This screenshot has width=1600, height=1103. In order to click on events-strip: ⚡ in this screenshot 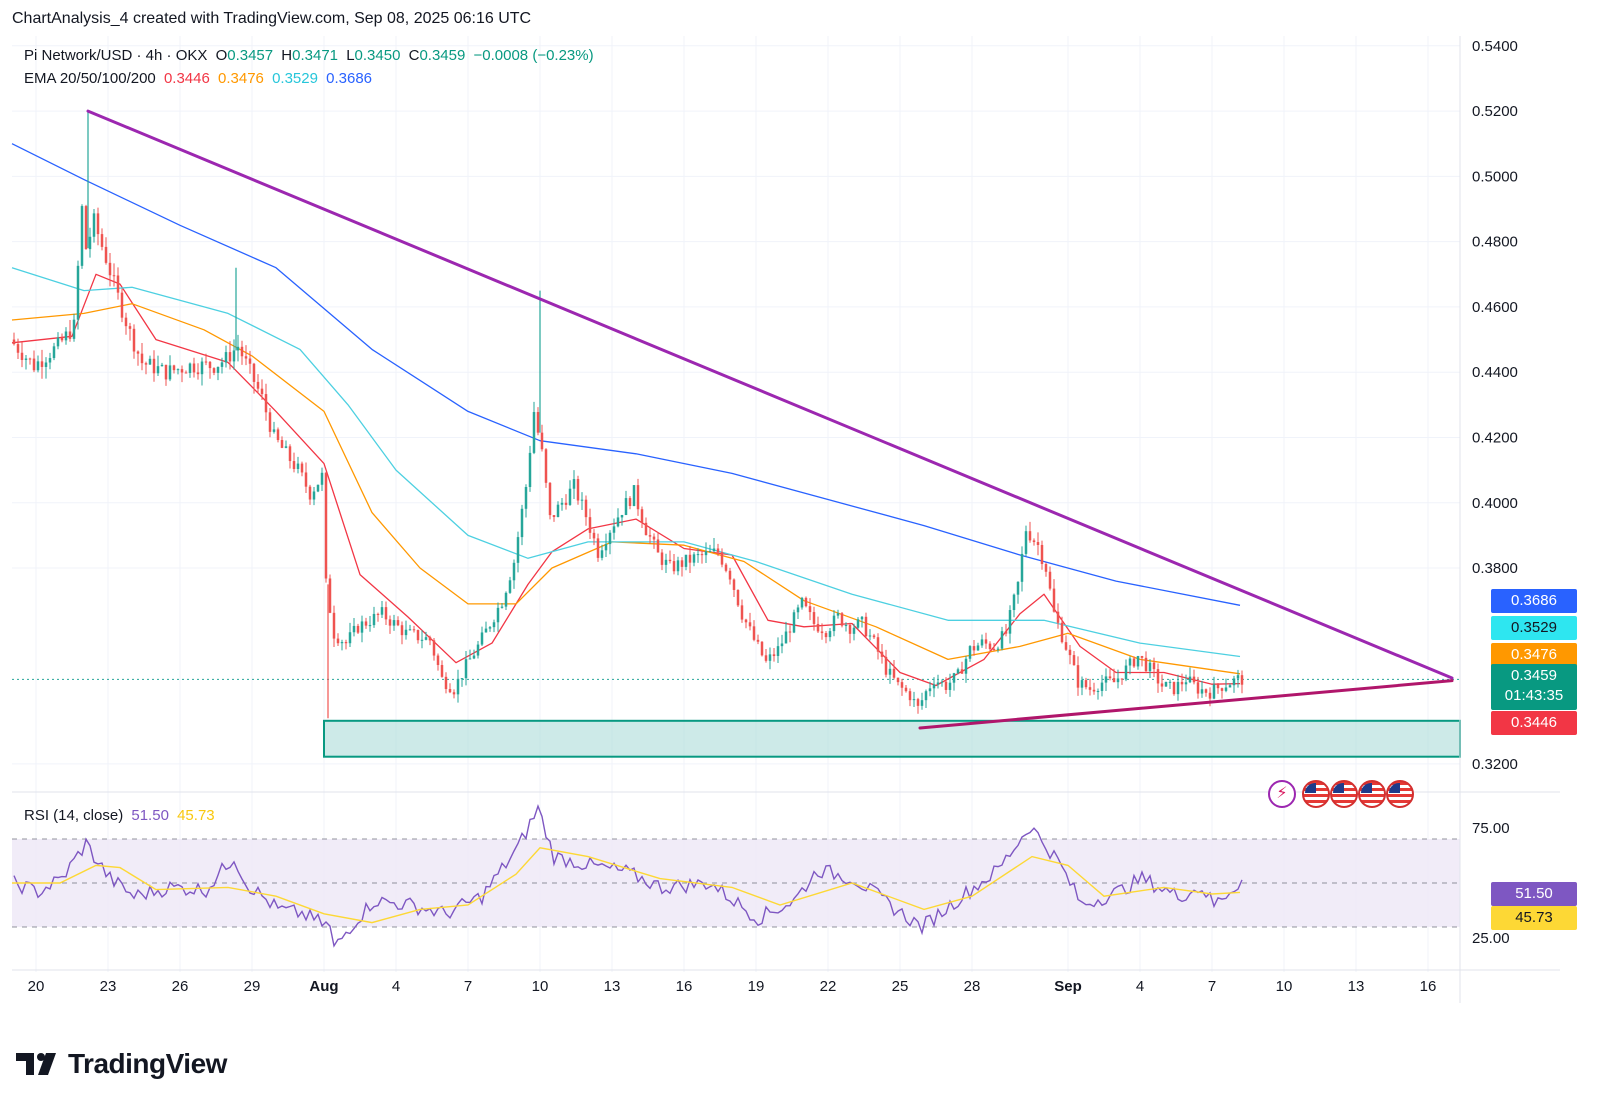, I will do `click(1341, 794)`.